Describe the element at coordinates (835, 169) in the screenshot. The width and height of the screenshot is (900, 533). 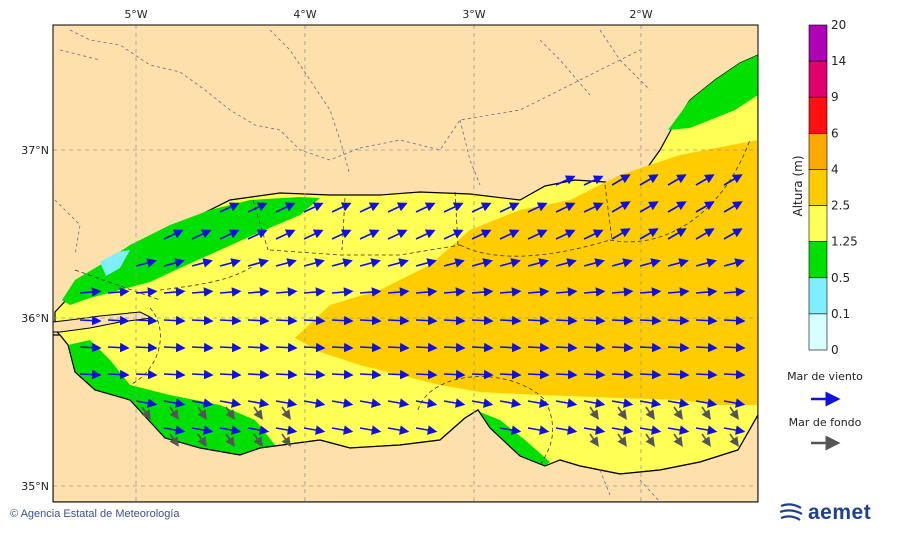
I see `colorbar-tick-label: 4` at that location.